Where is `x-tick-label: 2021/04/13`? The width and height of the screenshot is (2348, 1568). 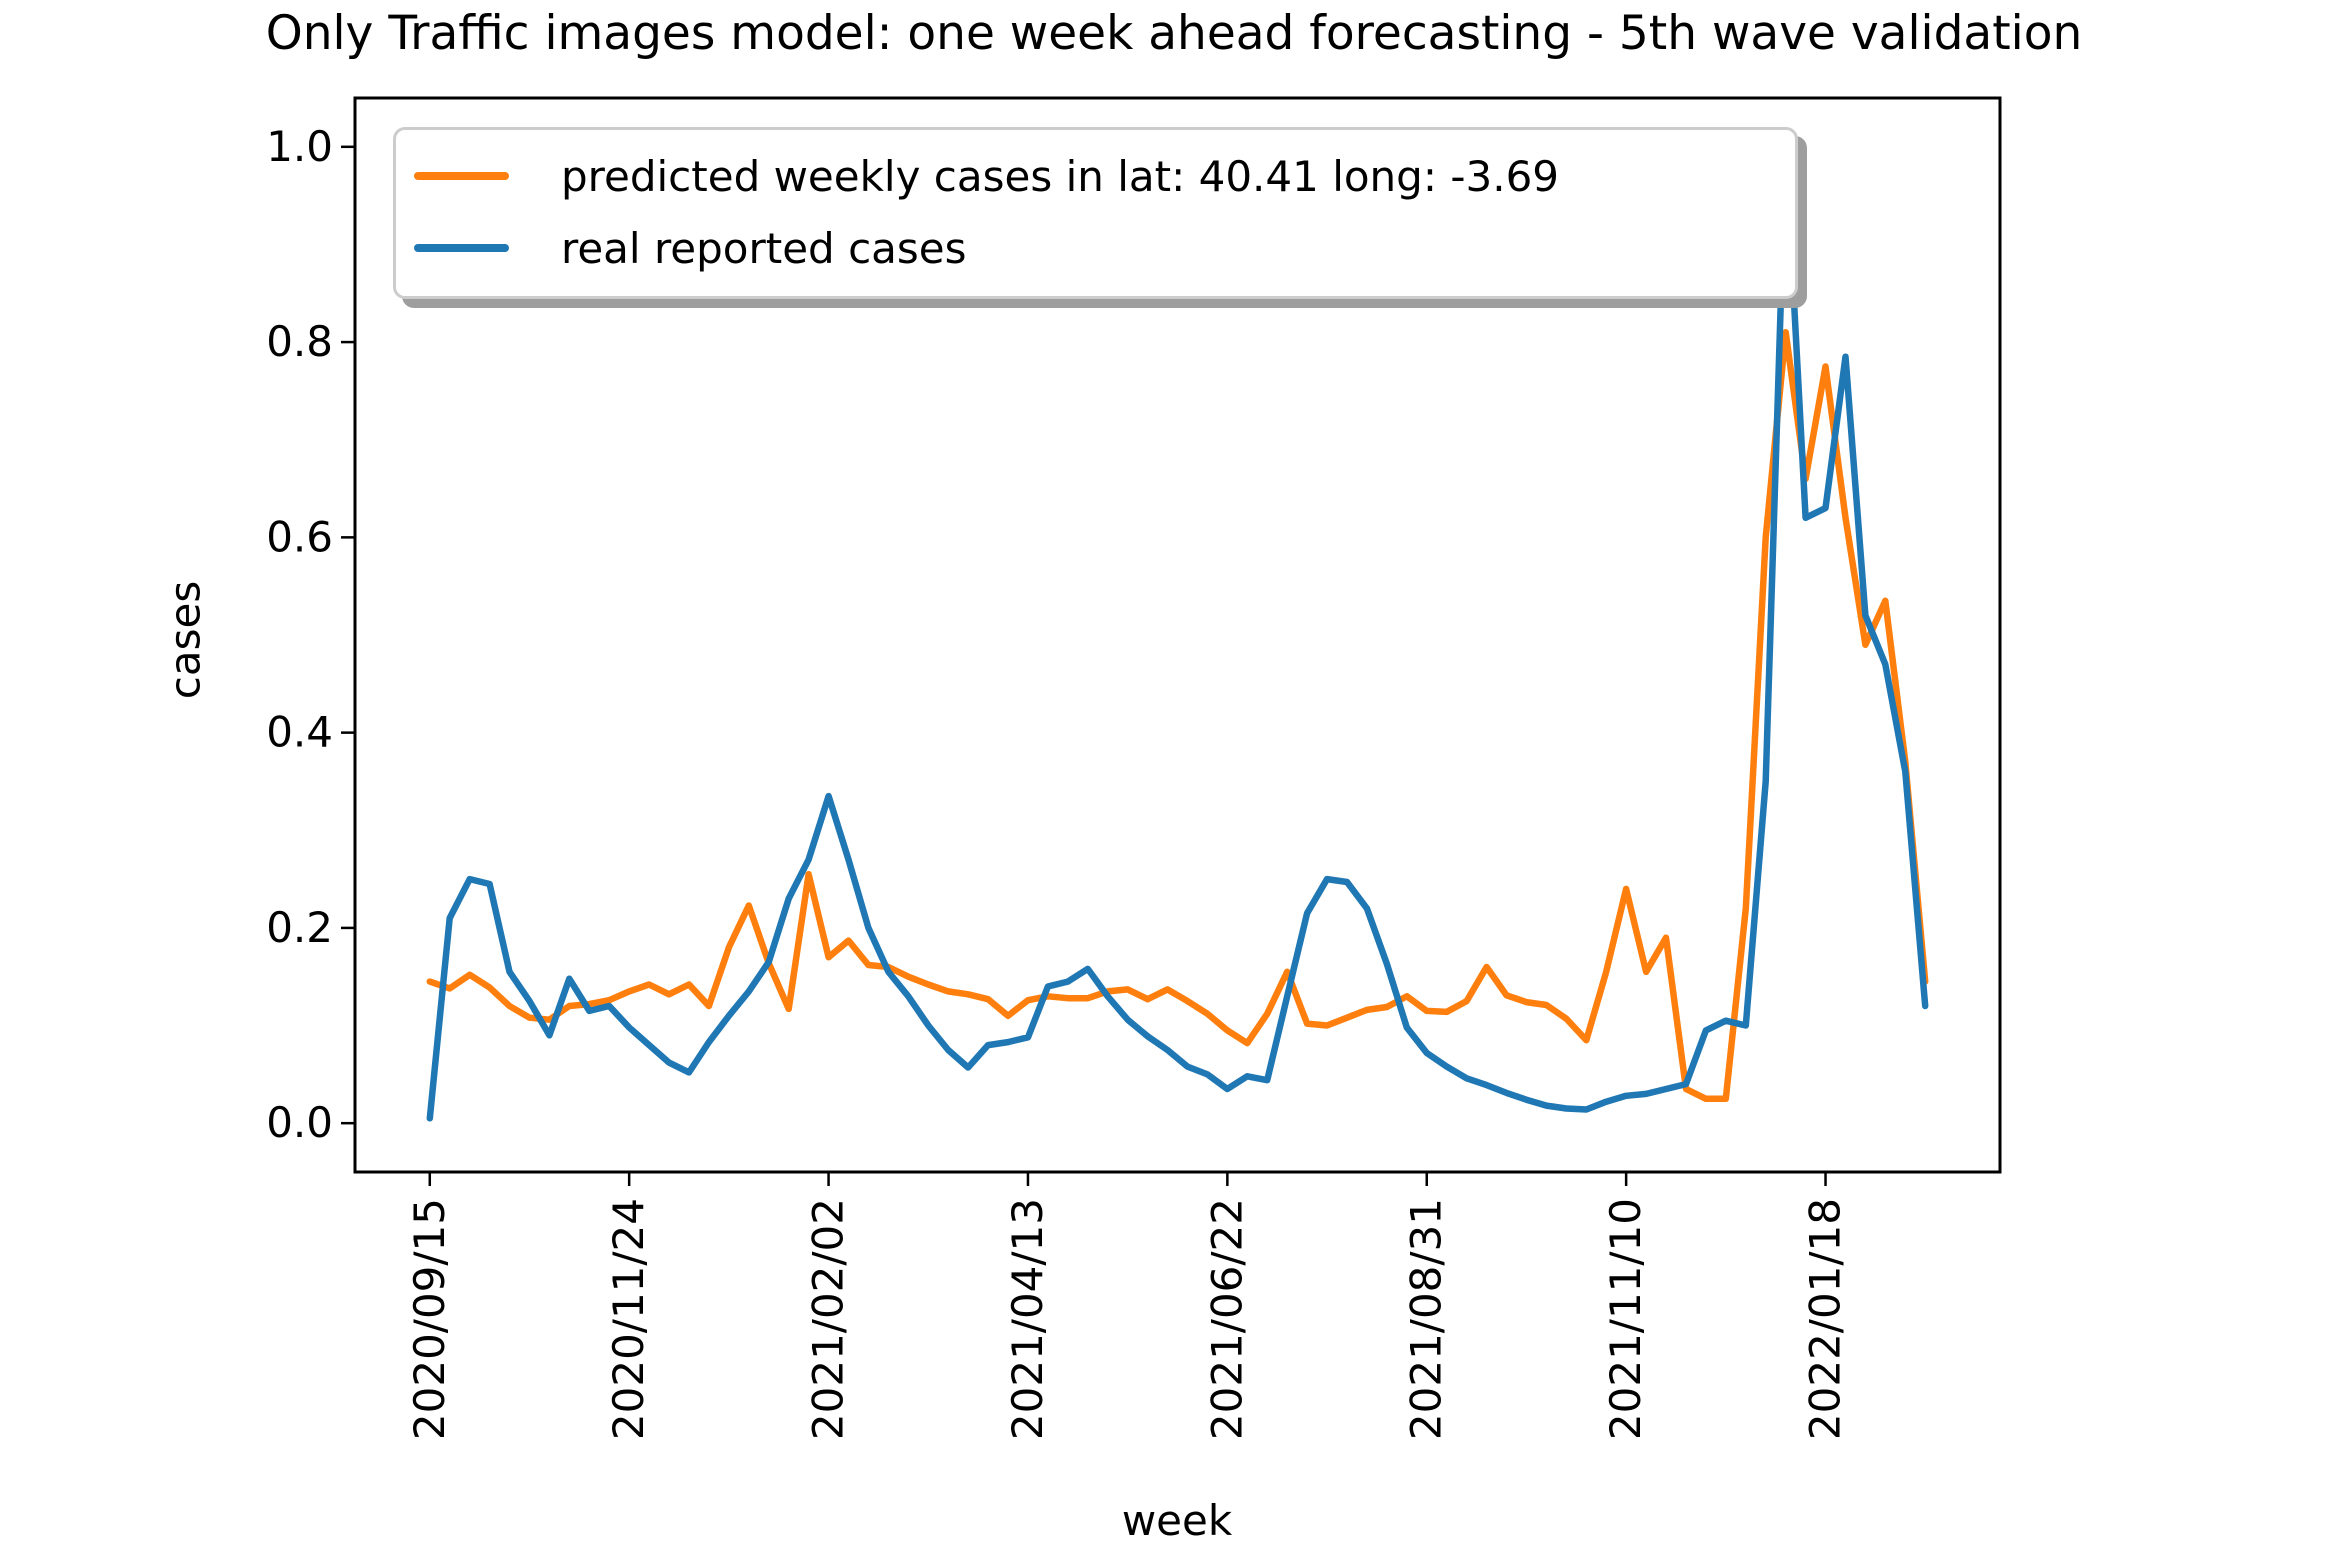
x-tick-label: 2021/04/13 is located at coordinates (1027, 1319).